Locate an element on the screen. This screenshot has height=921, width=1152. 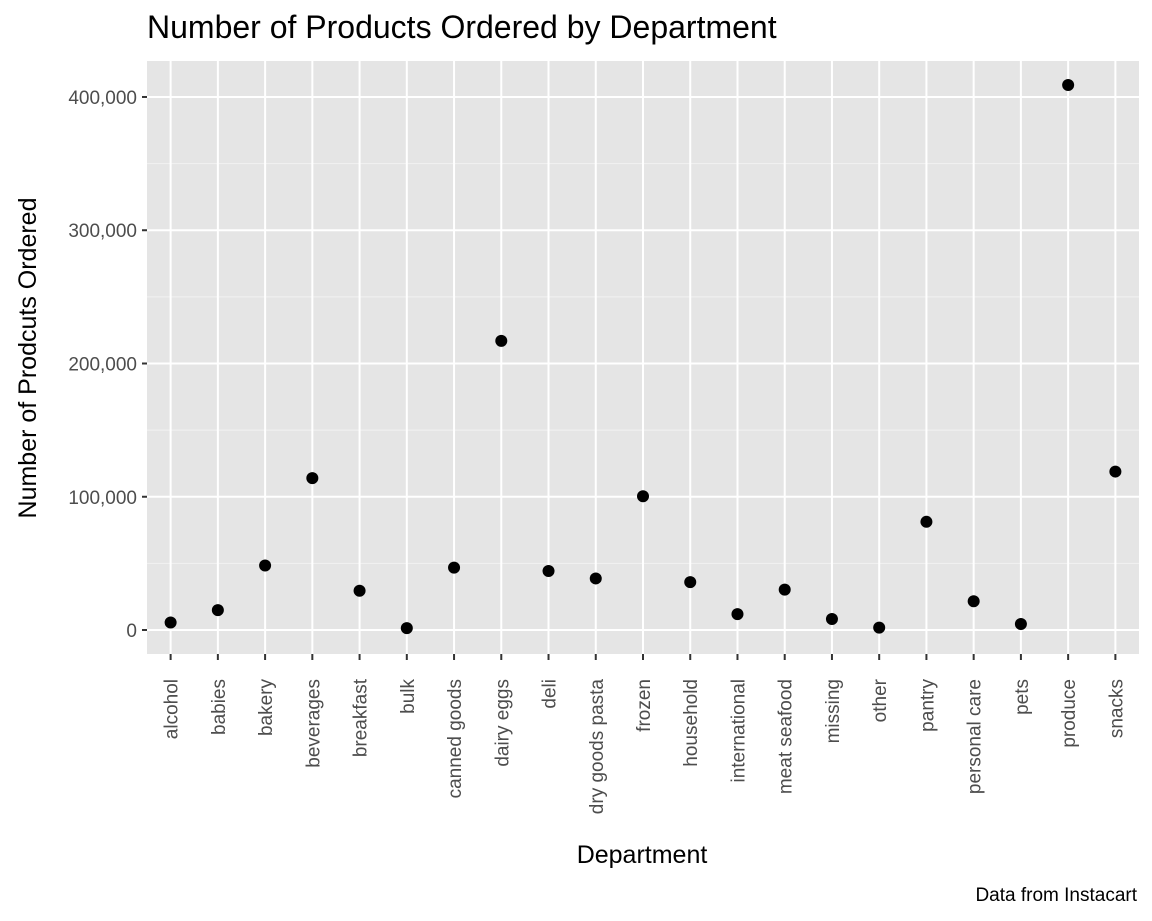
x-tick-label: frozen is located at coordinates (644, 705).